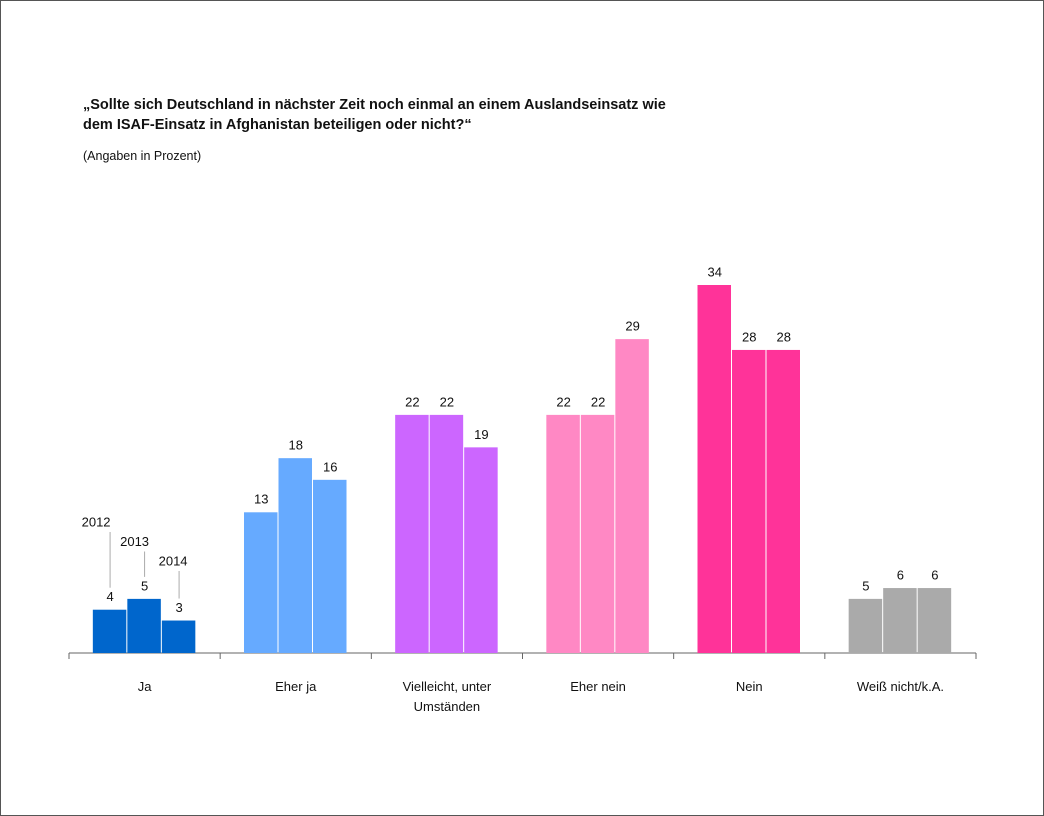  I want to click on x-tick-label: Vielleicht, unter Umständen, so click(447, 696).